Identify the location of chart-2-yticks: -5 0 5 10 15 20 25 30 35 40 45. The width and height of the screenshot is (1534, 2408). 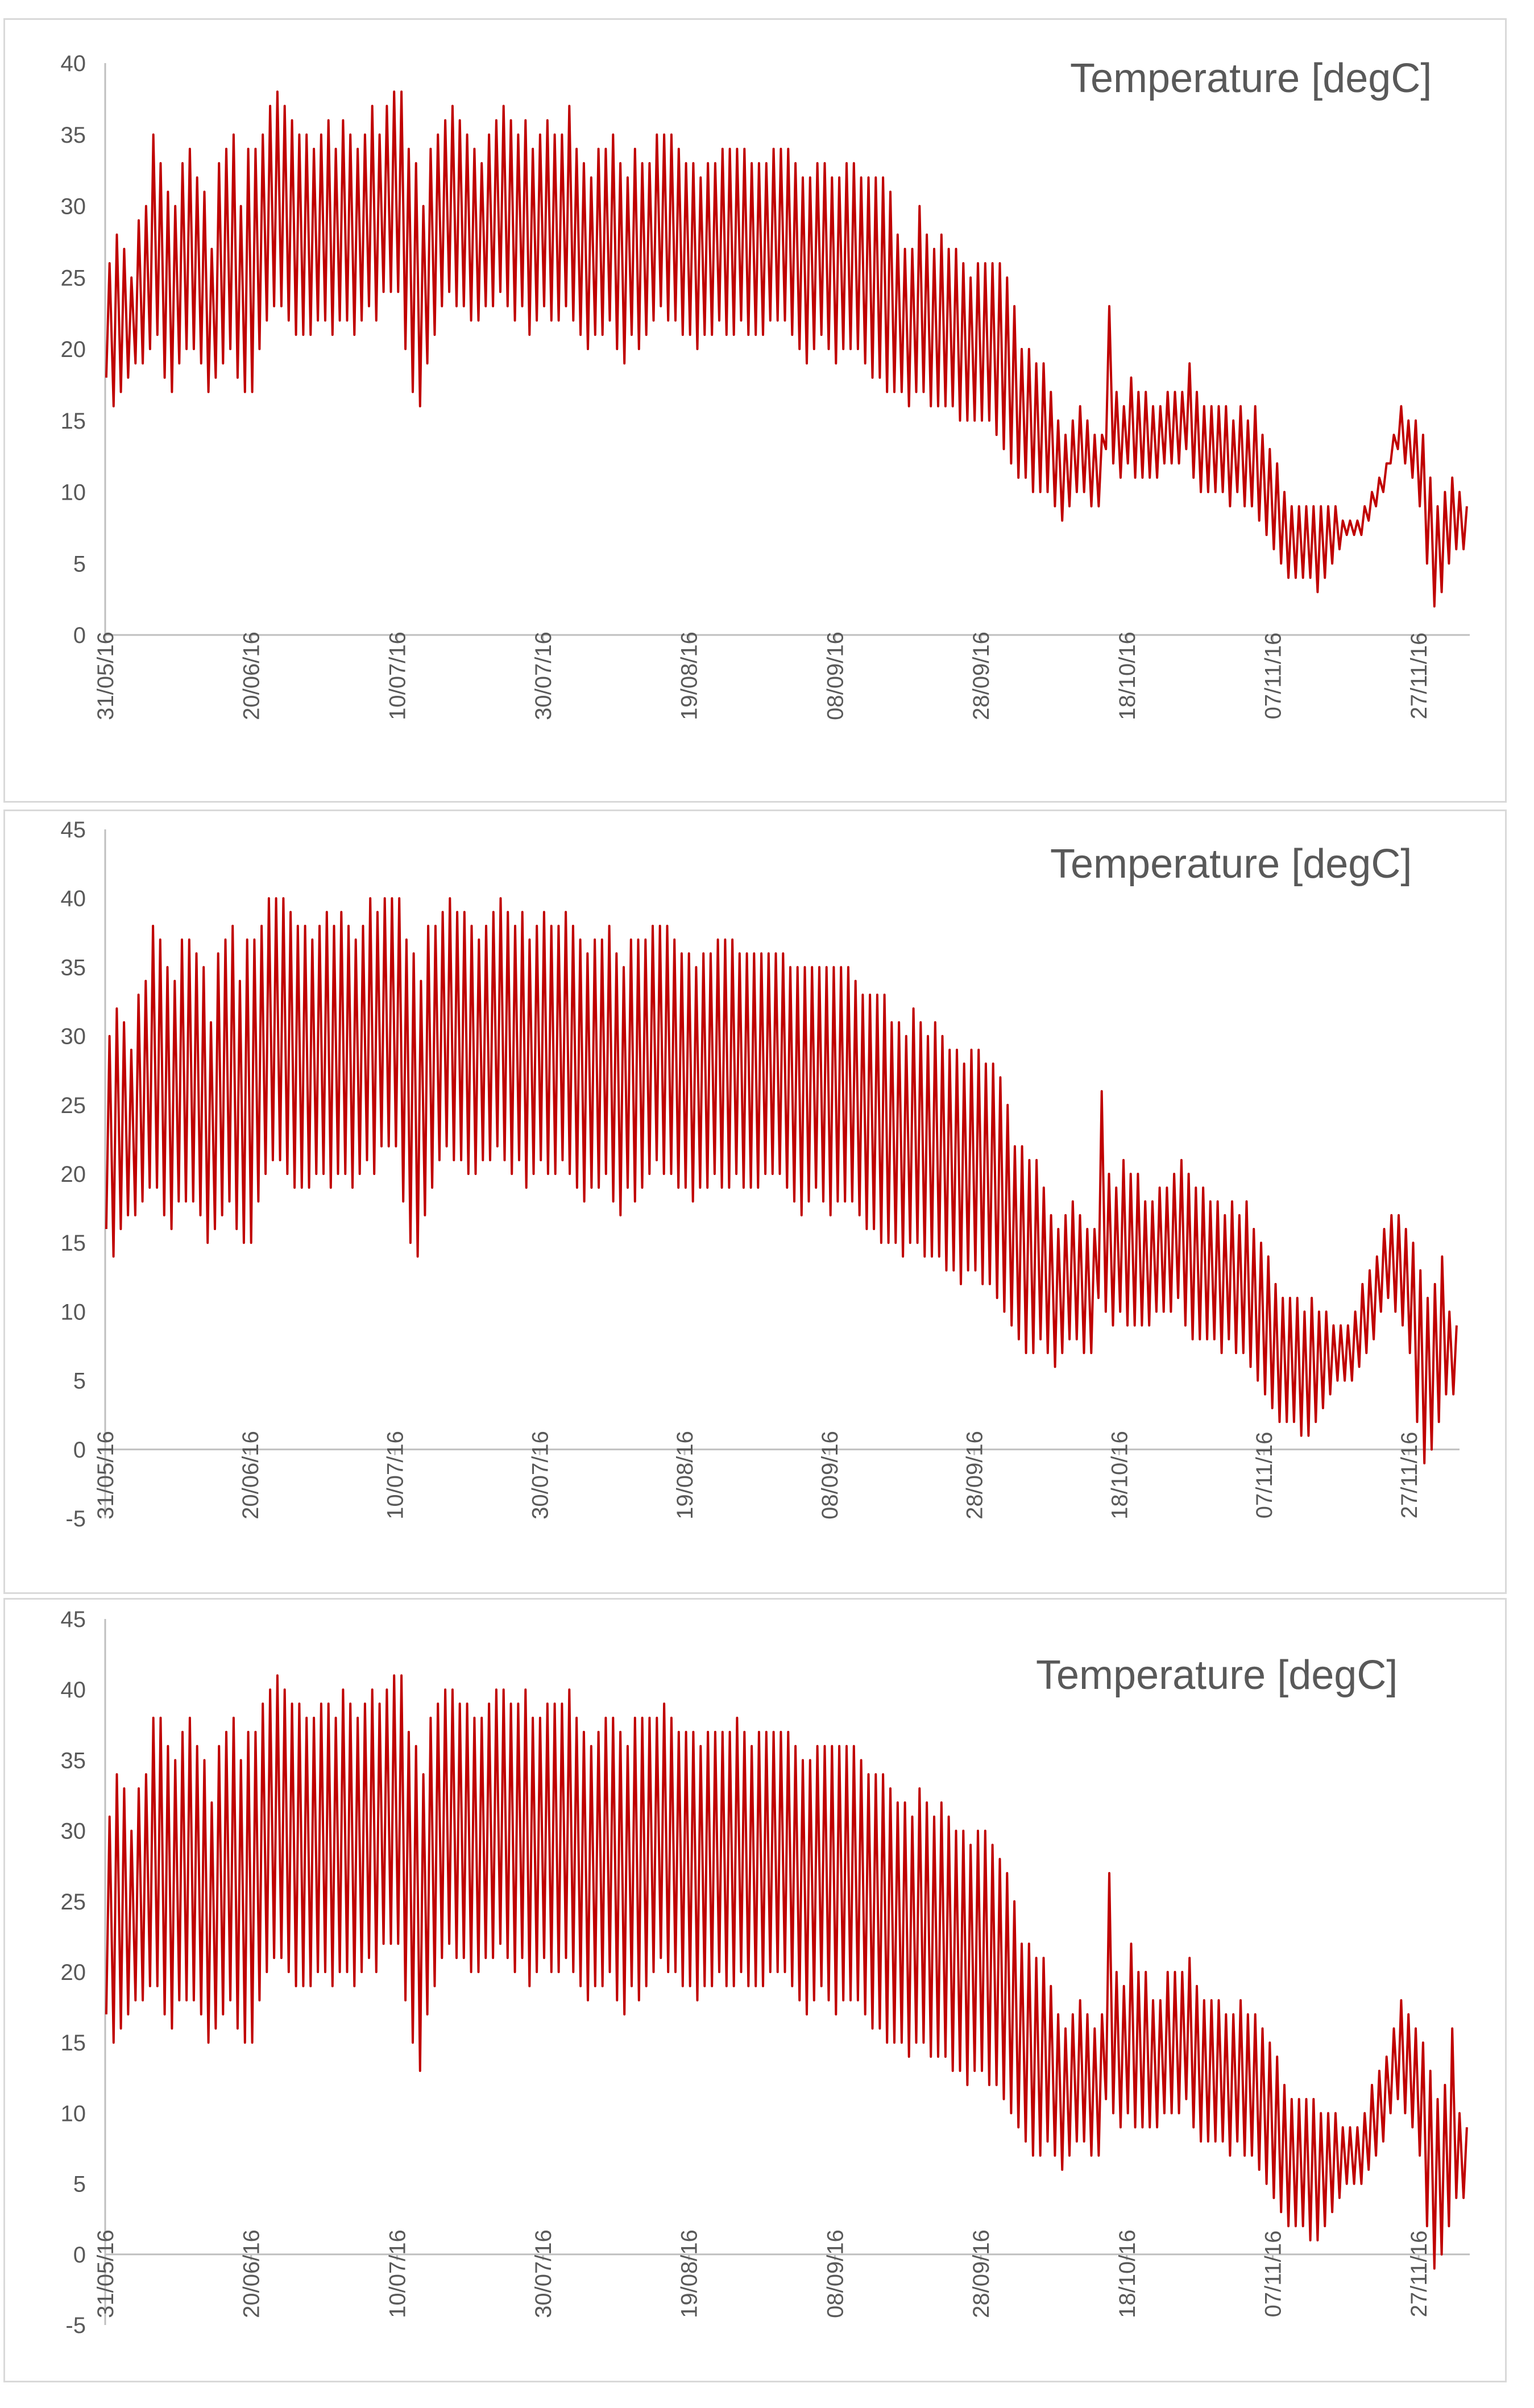
(73, 1174).